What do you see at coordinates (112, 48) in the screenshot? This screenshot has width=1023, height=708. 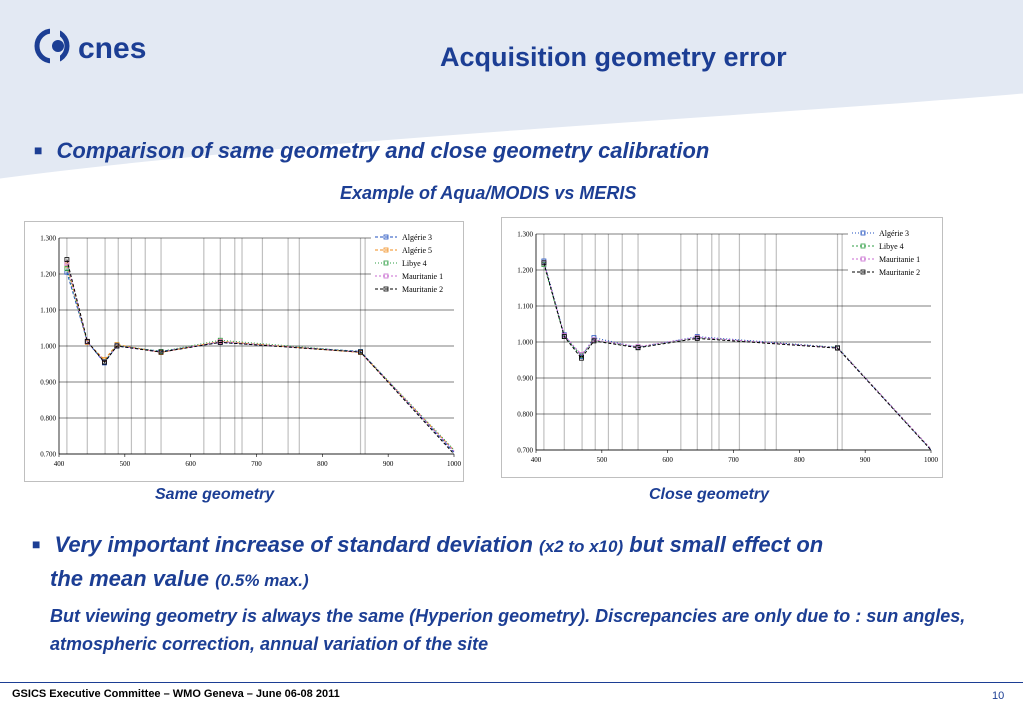 I see `logo-text: cnes` at bounding box center [112, 48].